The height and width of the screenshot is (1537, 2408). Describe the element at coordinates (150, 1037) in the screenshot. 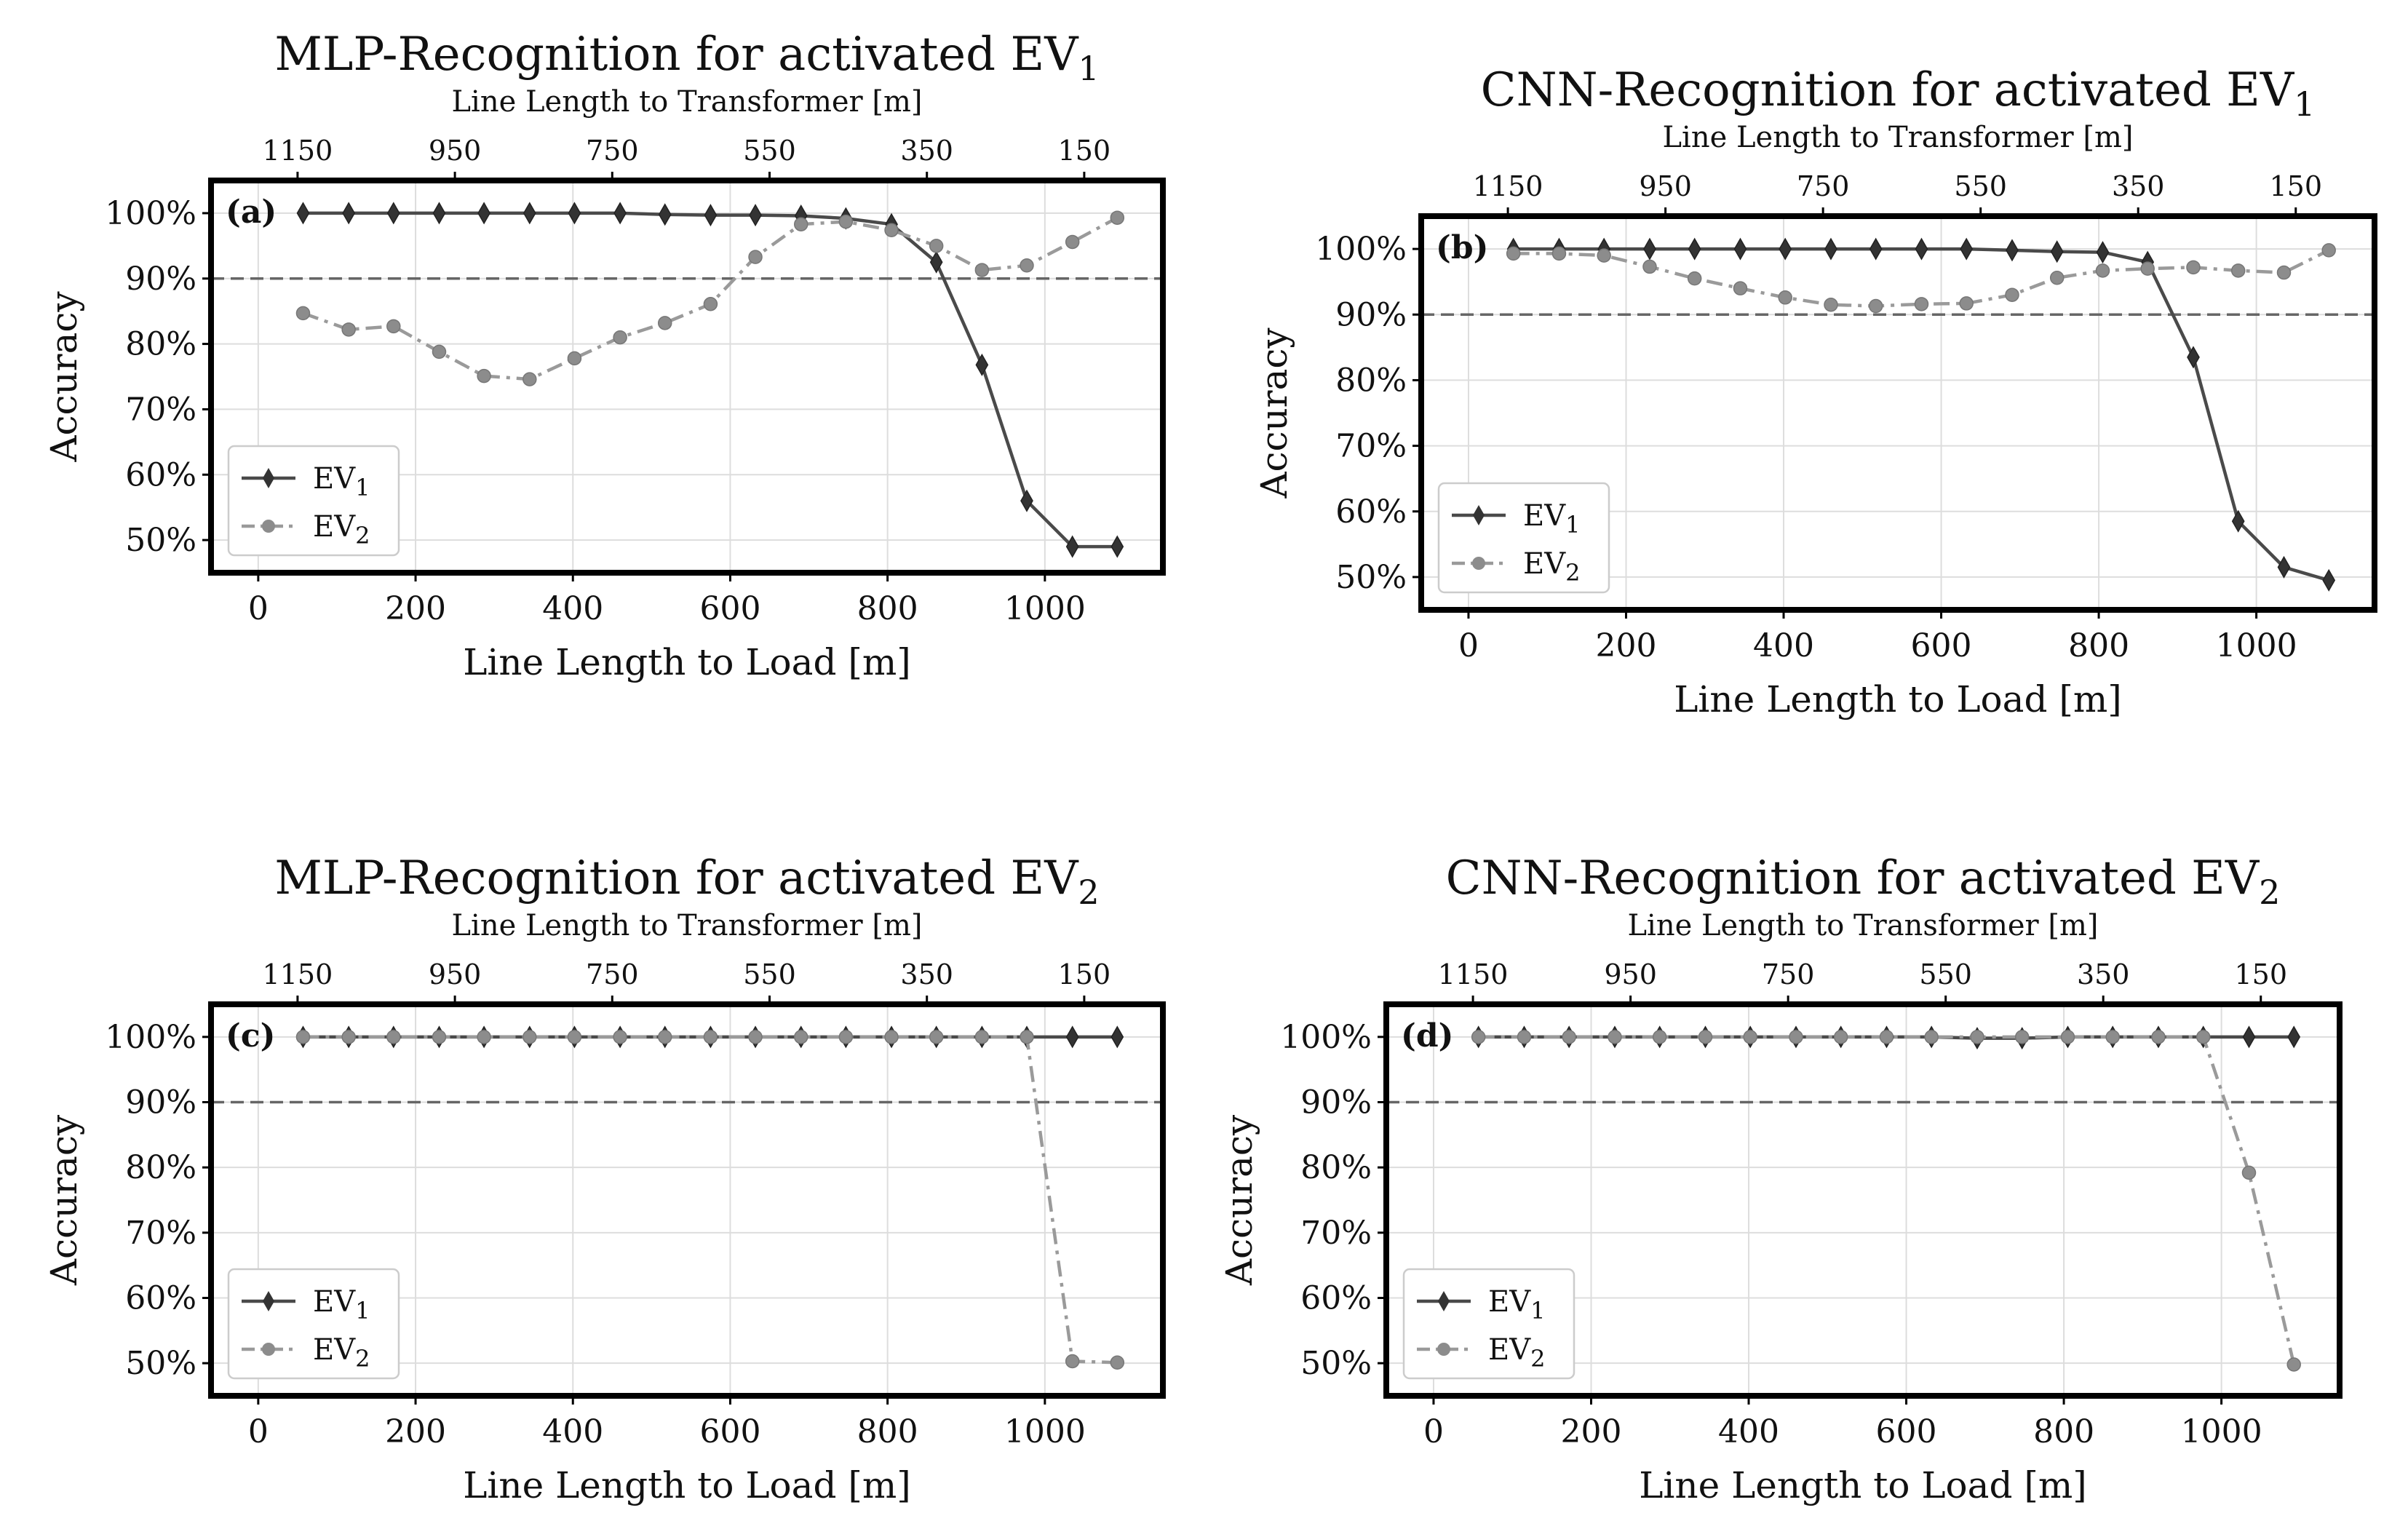

I see `y-tick-label: 100%` at that location.